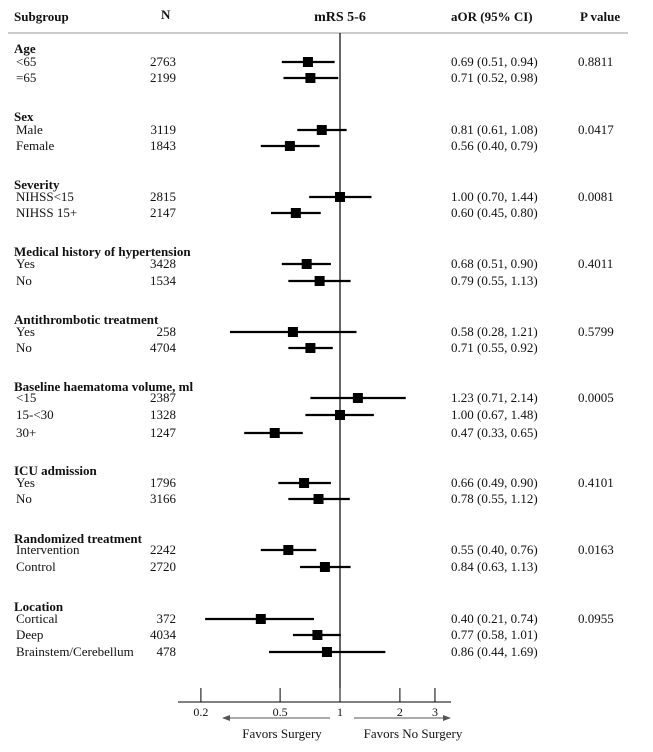 This screenshot has height=752, width=653. I want to click on row-n: 2387, so click(163, 397).